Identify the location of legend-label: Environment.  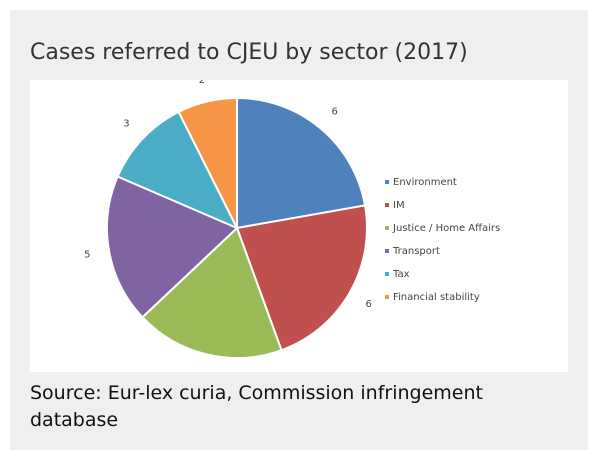
(425, 182).